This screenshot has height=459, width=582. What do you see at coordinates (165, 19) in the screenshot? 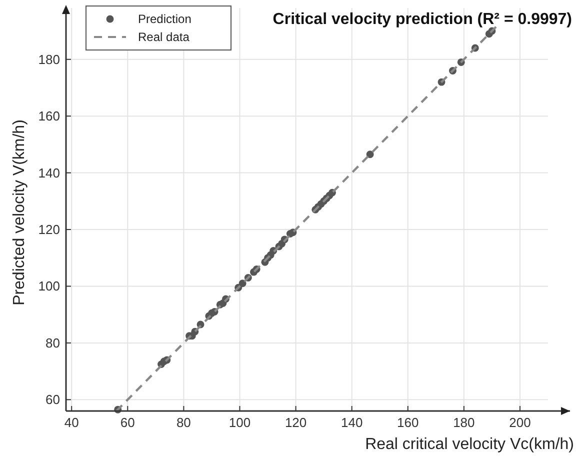
I see `legend-label: Prediction` at bounding box center [165, 19].